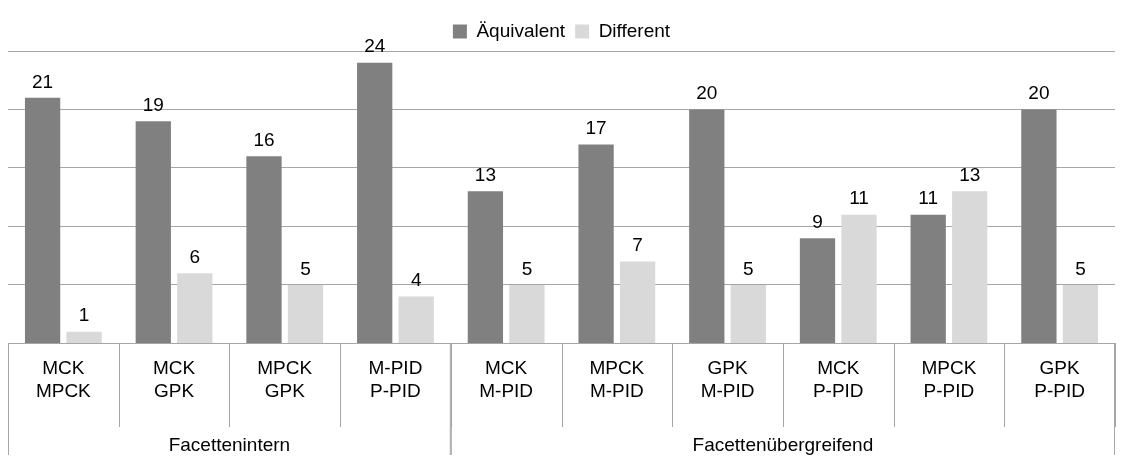  Describe the element at coordinates (637, 245) in the screenshot. I see `data-label: 7` at that location.